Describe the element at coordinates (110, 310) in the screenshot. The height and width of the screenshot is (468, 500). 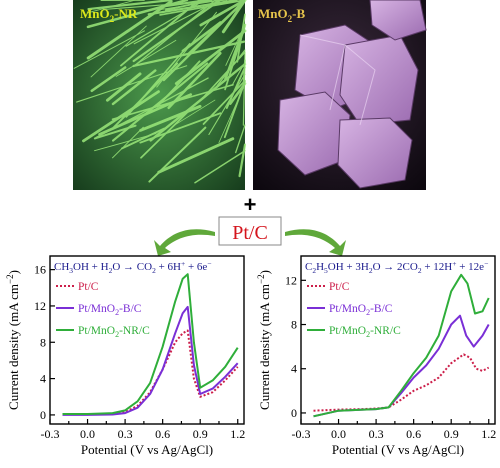
I see `legend-label: Pt/MnO2-B/C` at that location.